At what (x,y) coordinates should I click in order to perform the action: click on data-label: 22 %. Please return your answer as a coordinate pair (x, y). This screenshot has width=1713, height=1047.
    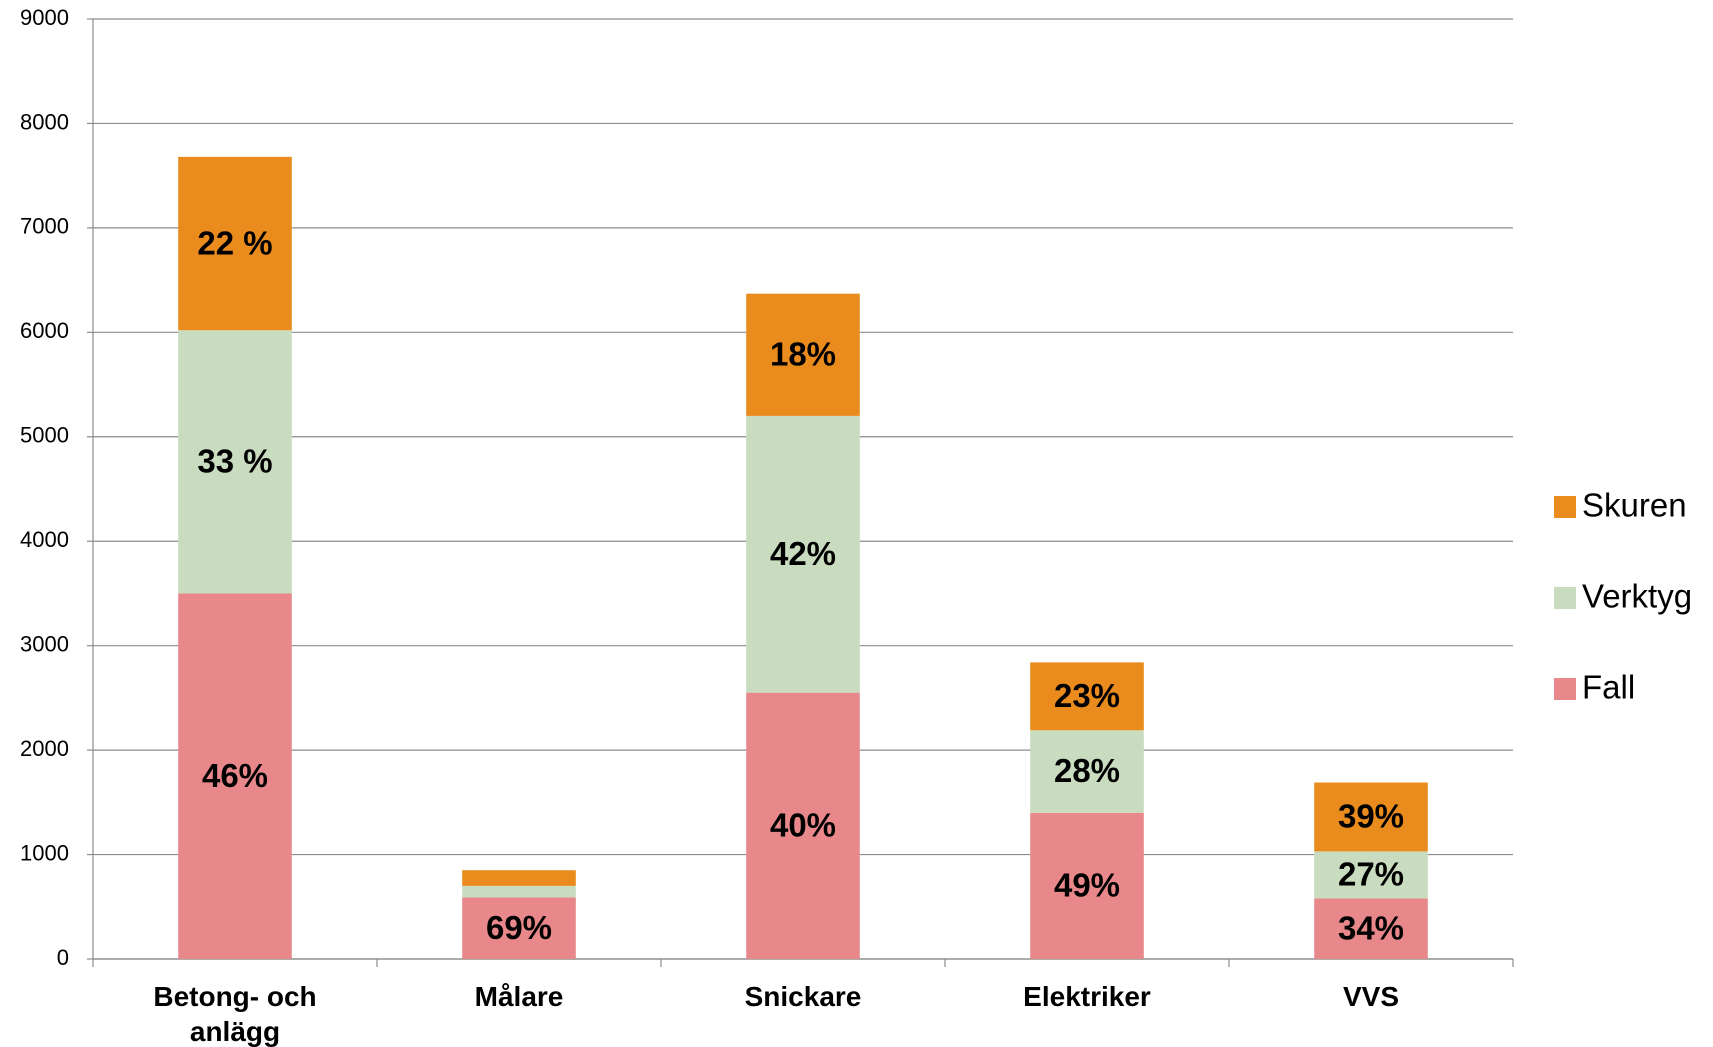
    Looking at the image, I should click on (234, 242).